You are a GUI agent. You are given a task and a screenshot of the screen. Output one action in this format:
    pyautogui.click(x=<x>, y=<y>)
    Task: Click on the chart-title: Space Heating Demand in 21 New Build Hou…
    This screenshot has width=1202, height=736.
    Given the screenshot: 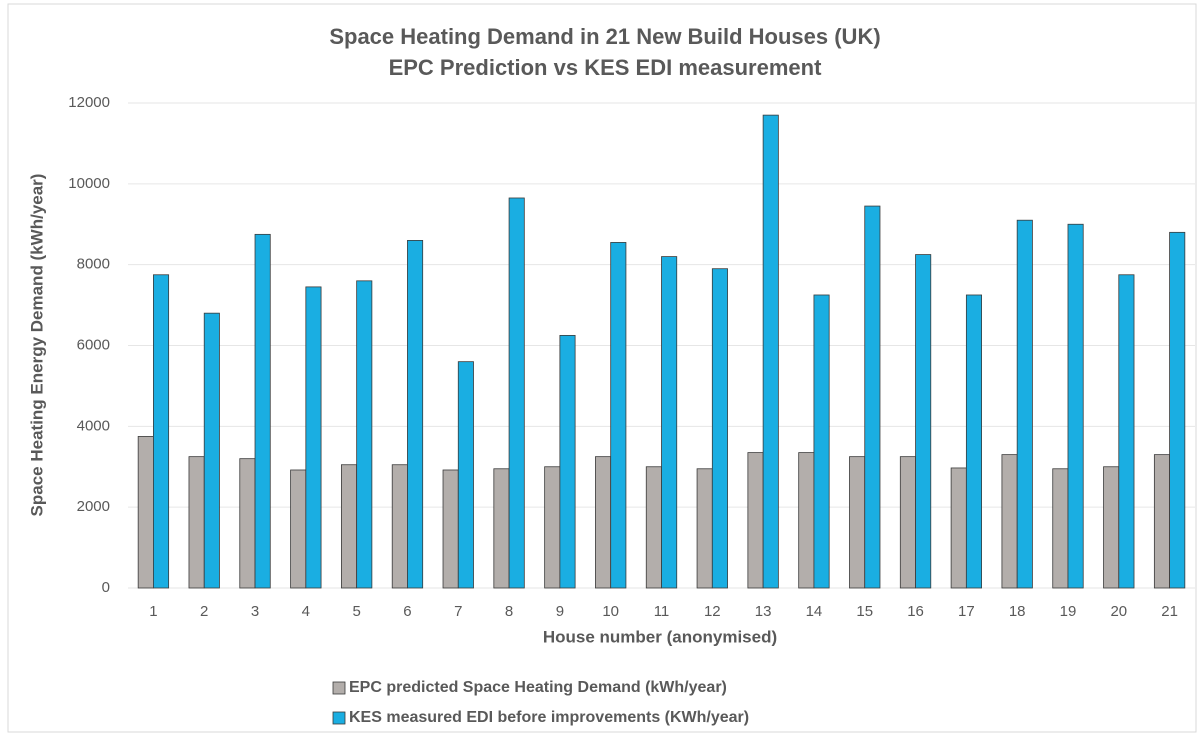 What is the action you would take?
    pyautogui.click(x=604, y=36)
    